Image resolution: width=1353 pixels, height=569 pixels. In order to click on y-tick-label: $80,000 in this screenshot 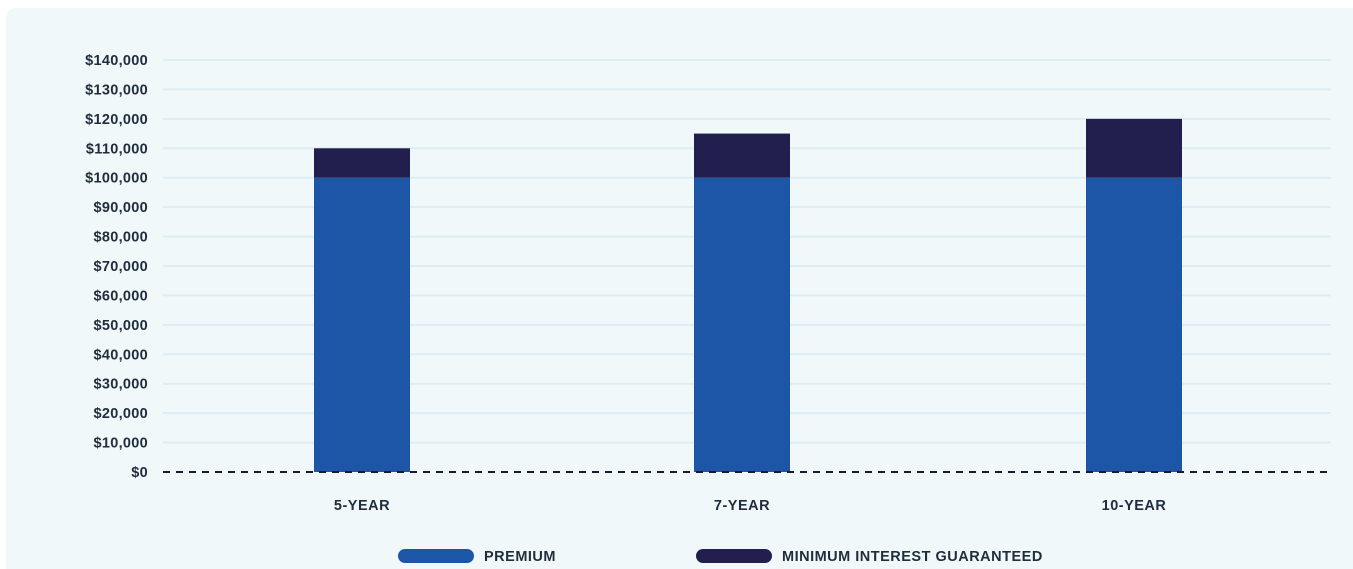, I will do `click(120, 238)`.